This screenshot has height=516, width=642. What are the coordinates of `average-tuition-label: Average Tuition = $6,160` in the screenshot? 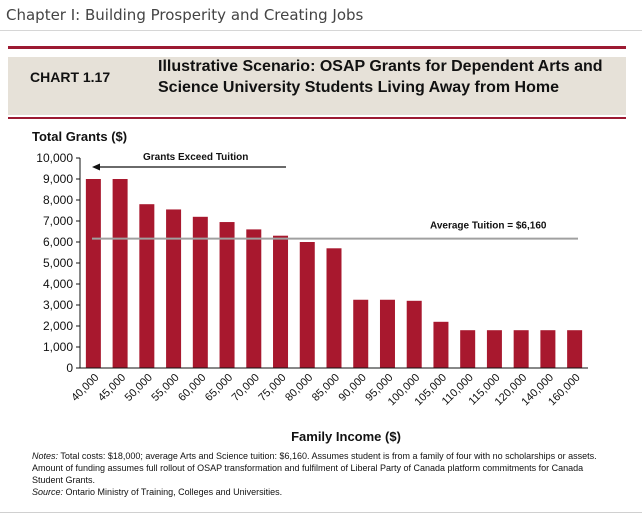 It's located at (488, 226).